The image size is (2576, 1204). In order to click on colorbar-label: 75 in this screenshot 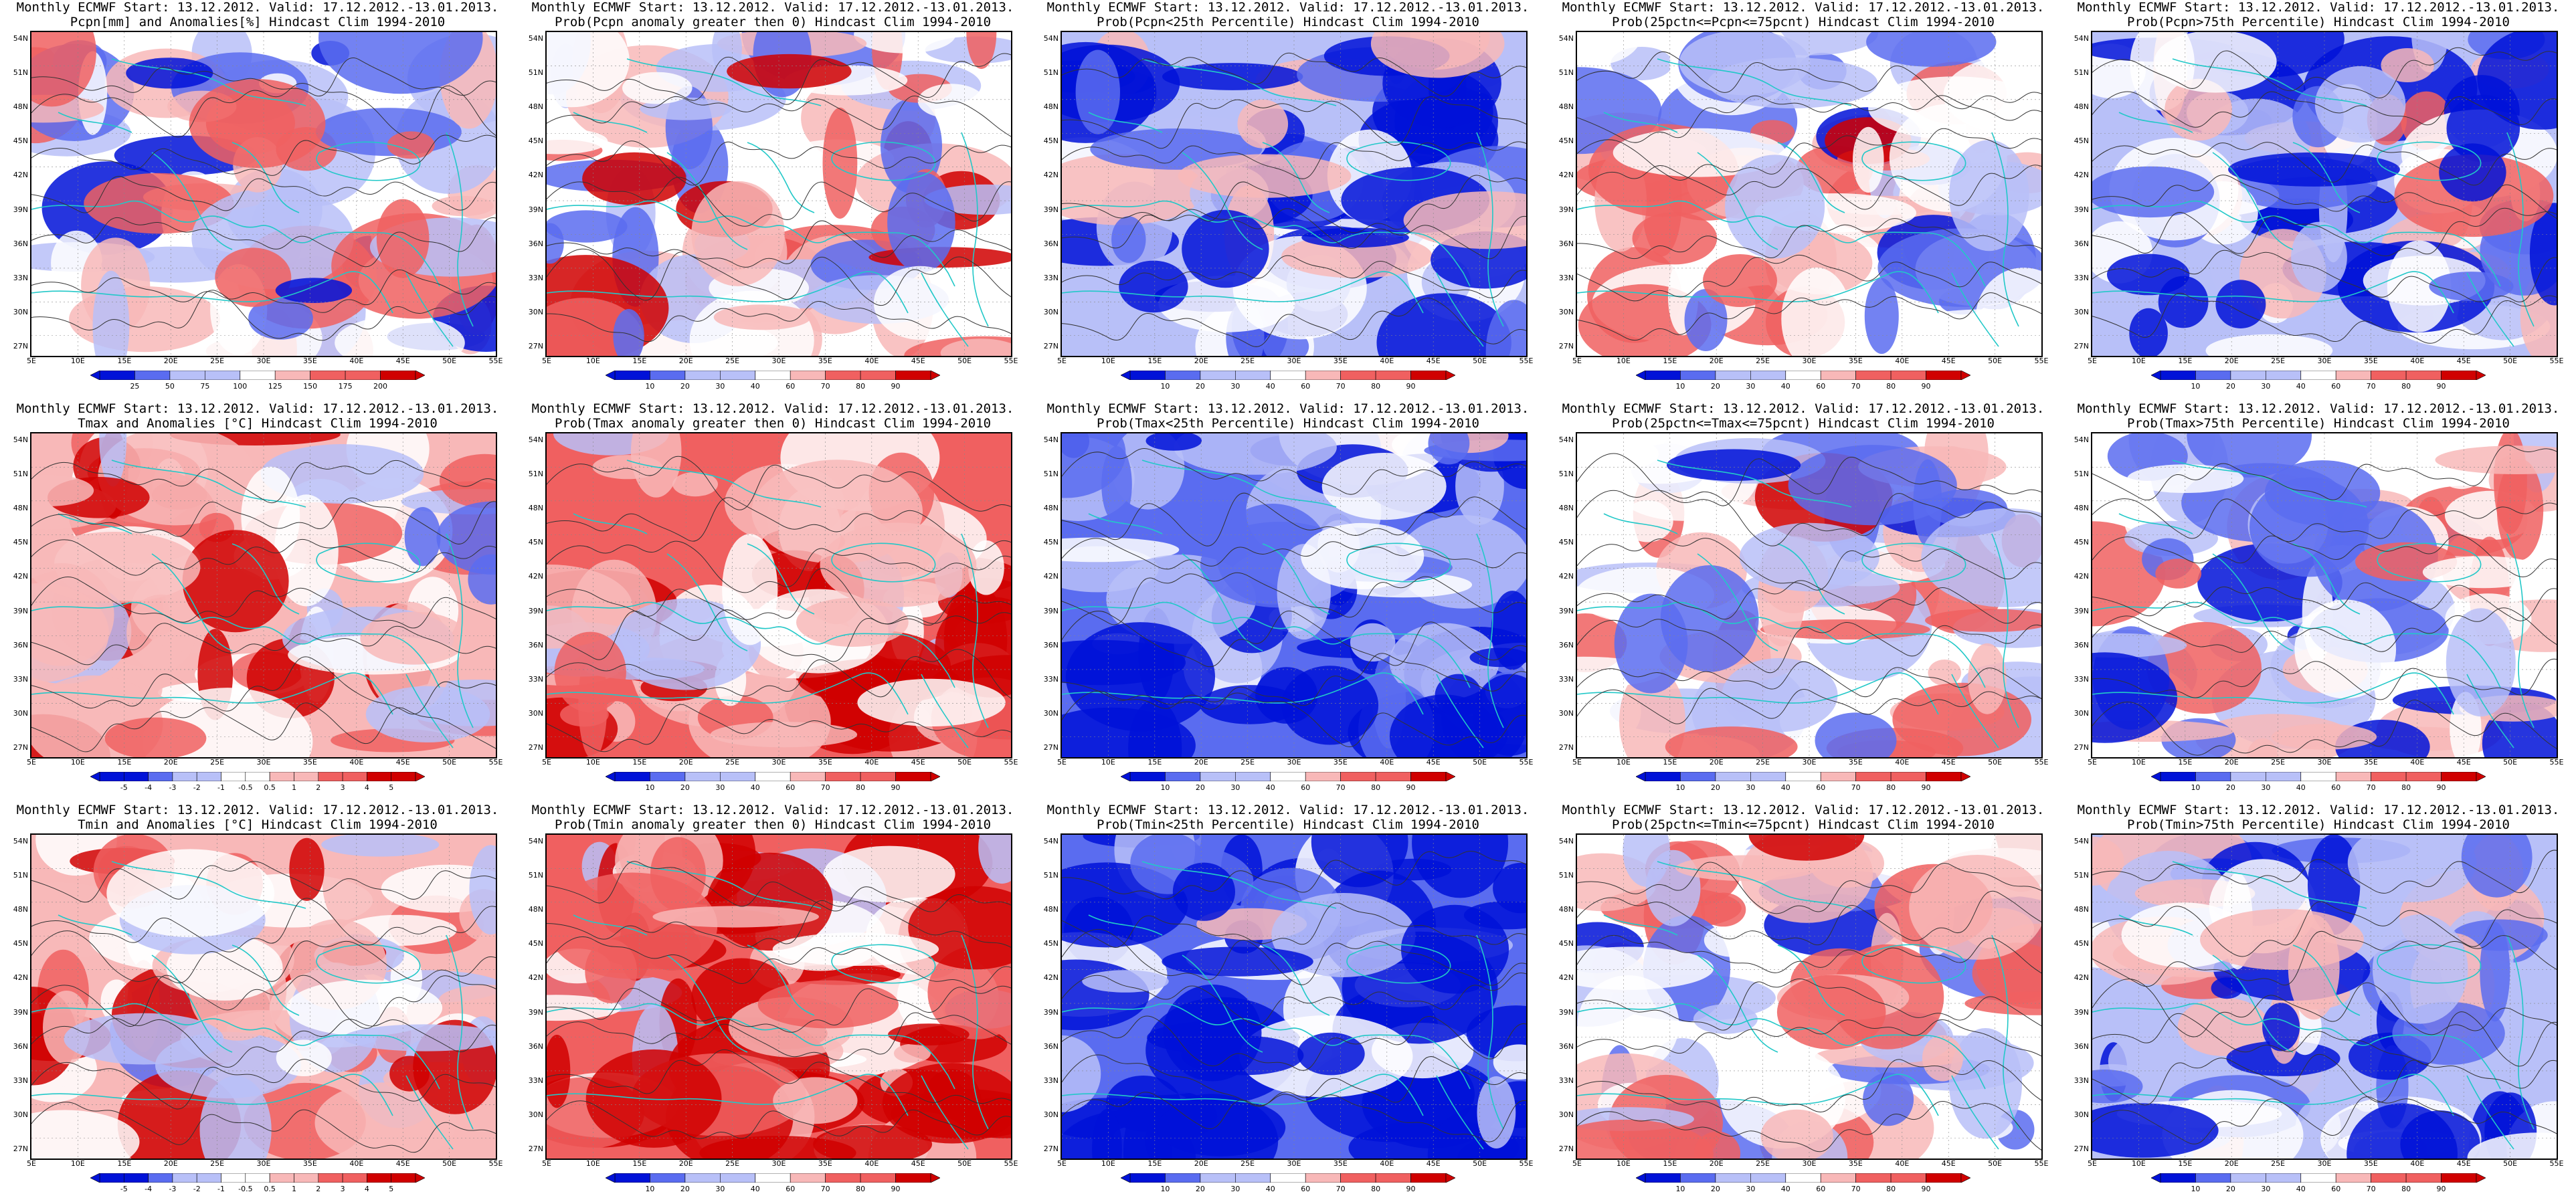, I will do `click(205, 386)`.